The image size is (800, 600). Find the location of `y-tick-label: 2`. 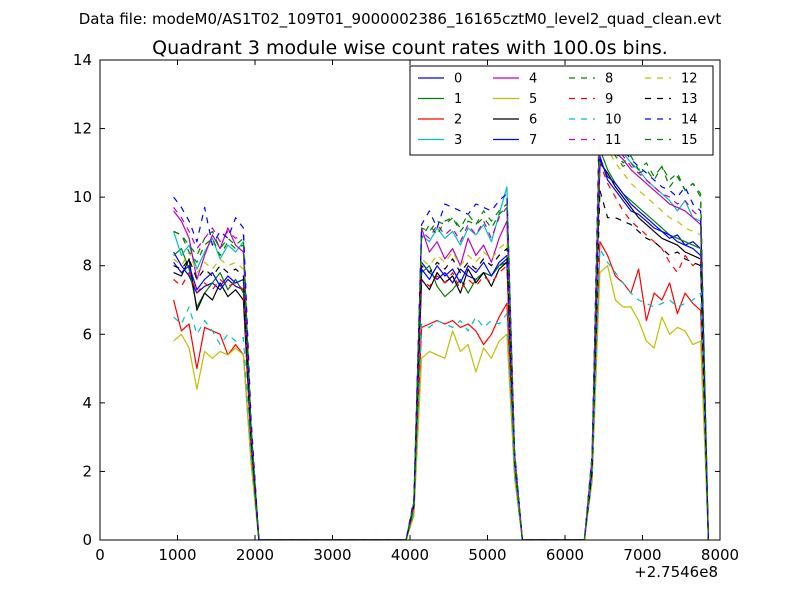

y-tick-label: 2 is located at coordinates (87, 471).